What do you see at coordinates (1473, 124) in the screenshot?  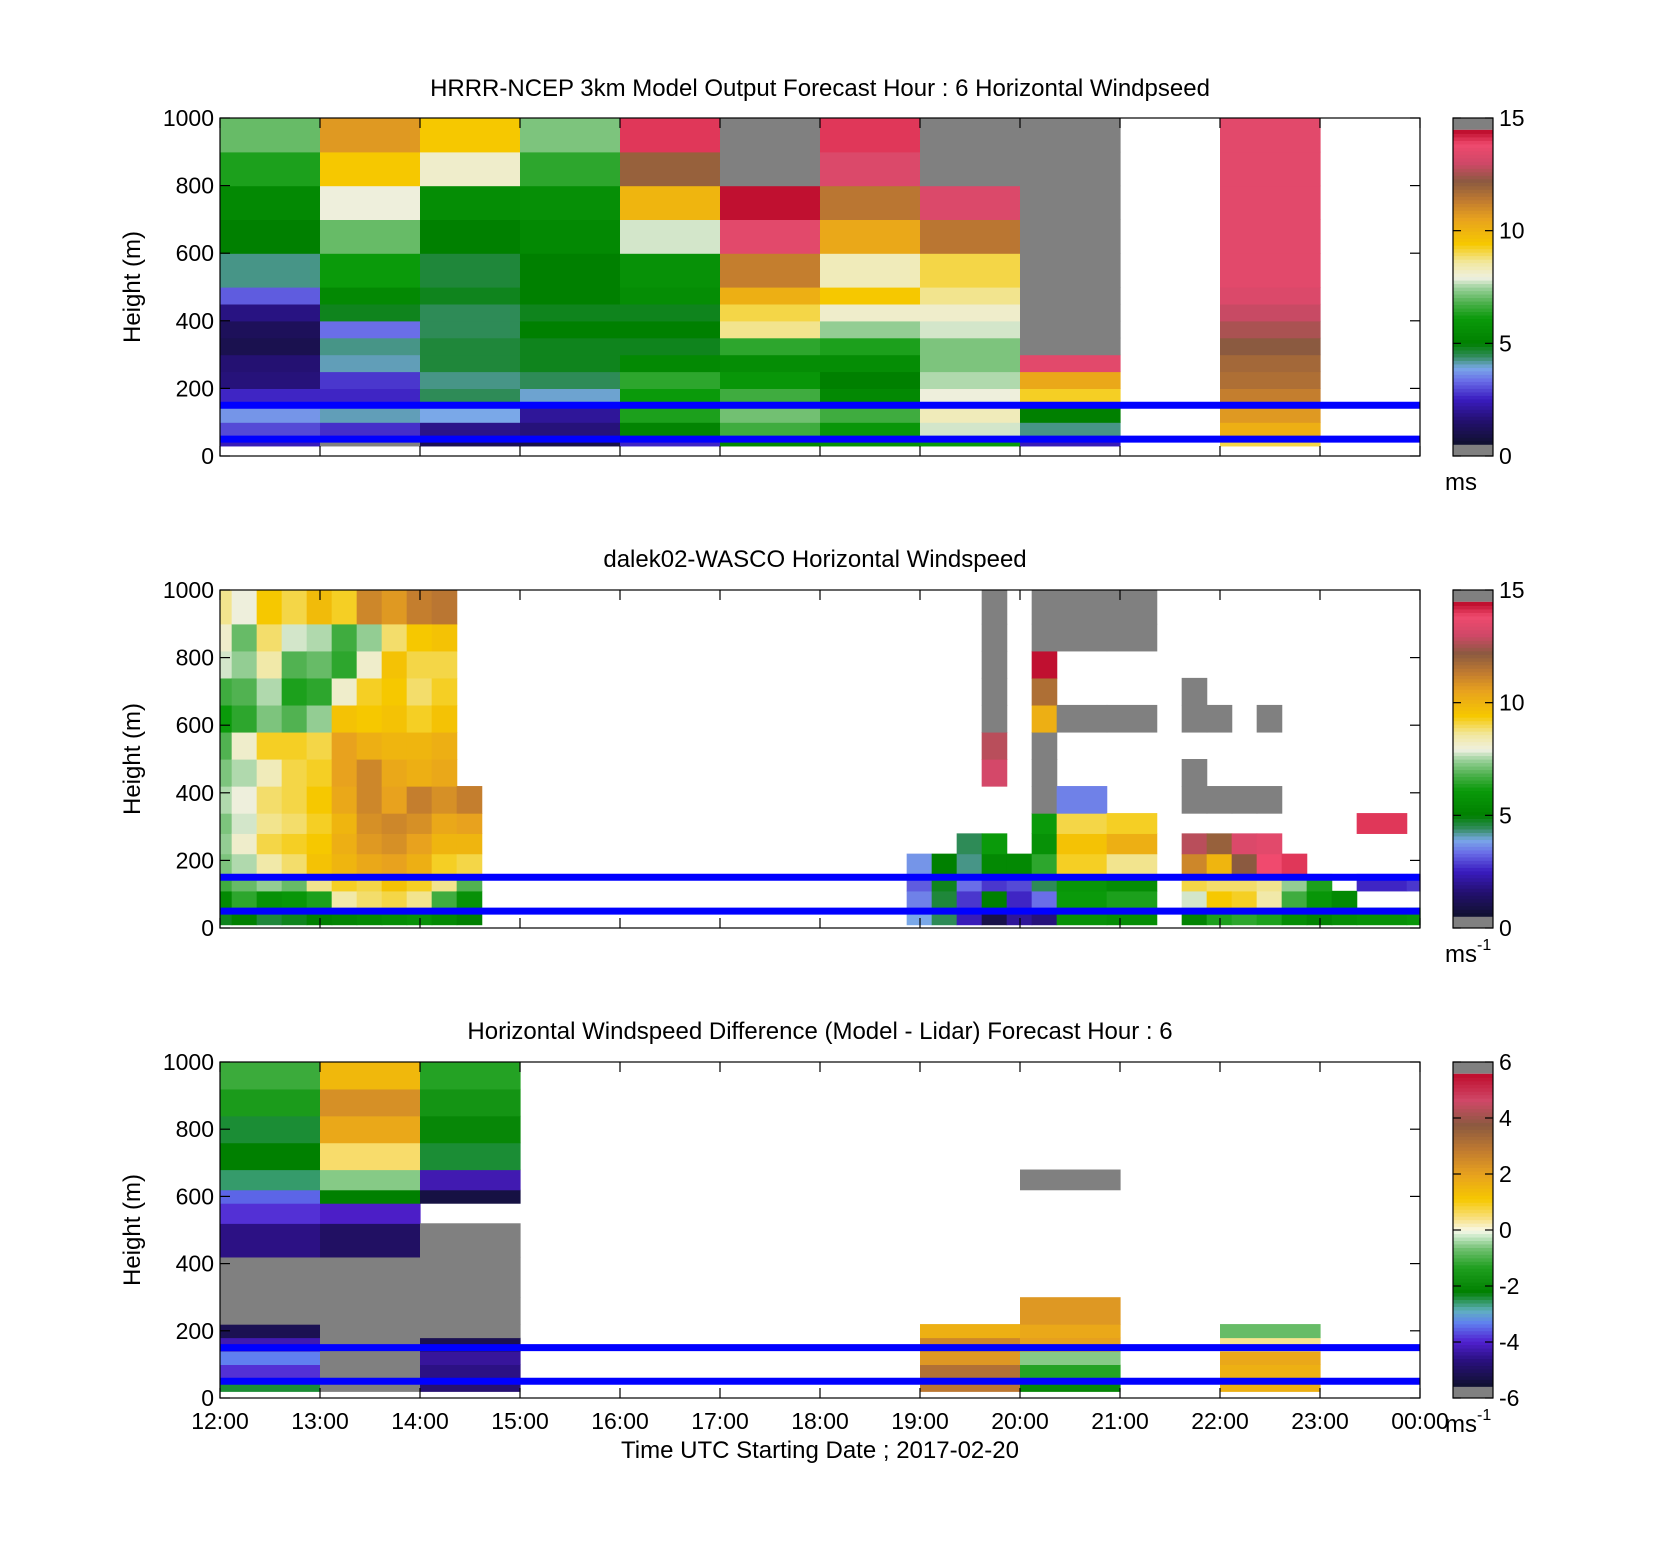 I see `colorbar-cap-top` at bounding box center [1473, 124].